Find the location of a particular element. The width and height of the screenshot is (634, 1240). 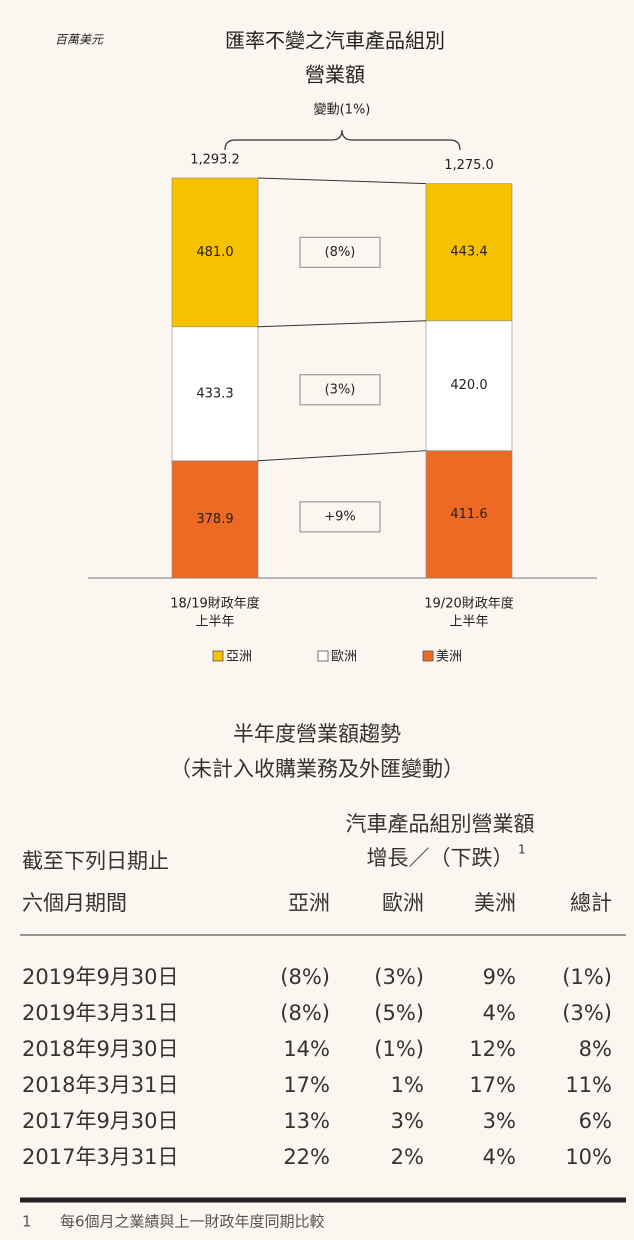

column-header: 總計 is located at coordinates (591, 903).